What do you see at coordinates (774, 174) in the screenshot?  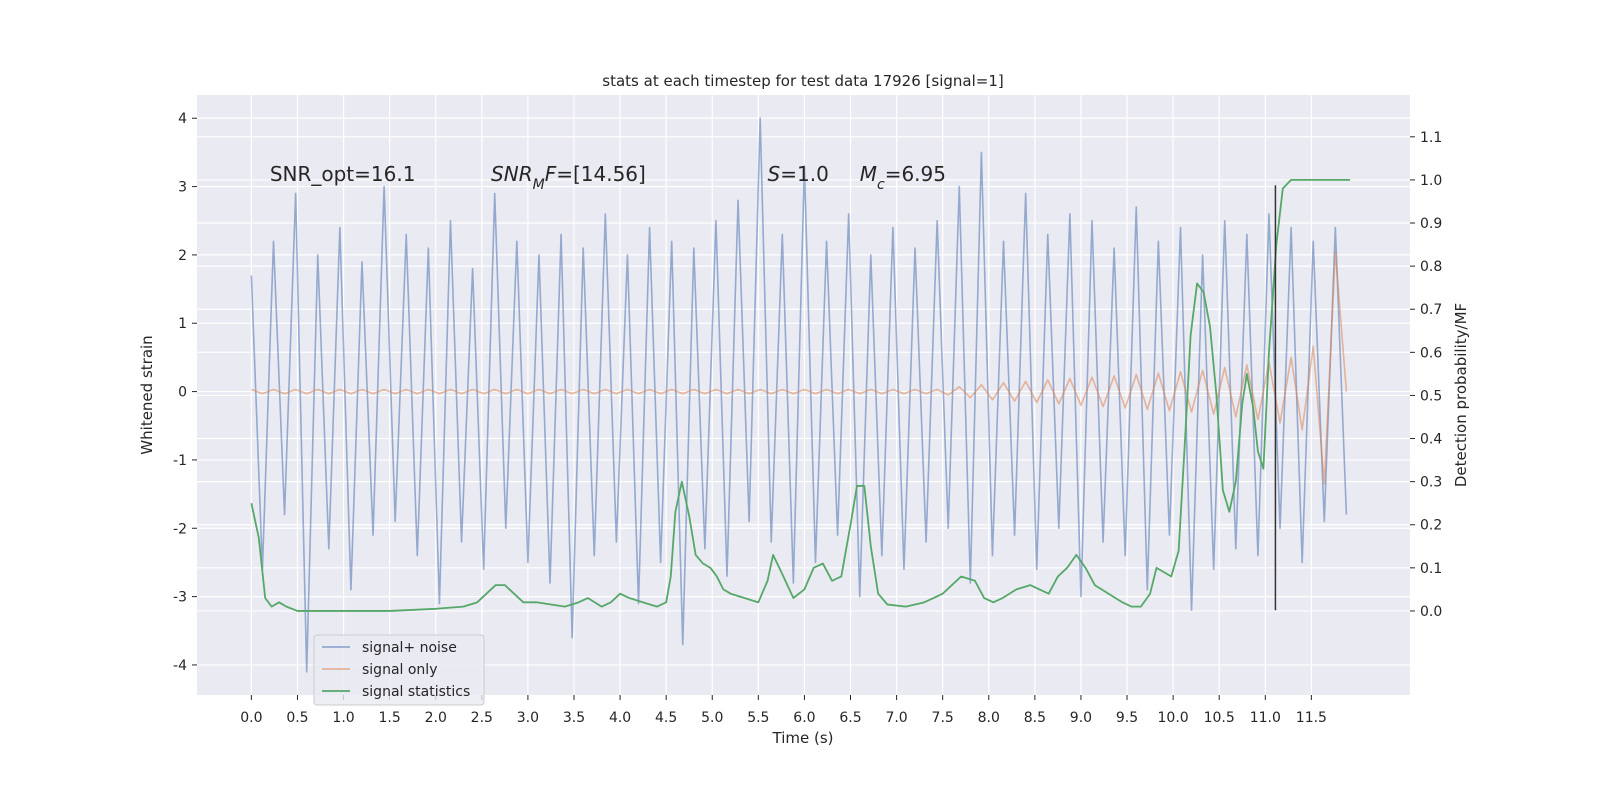 I see `annotation-part: S` at bounding box center [774, 174].